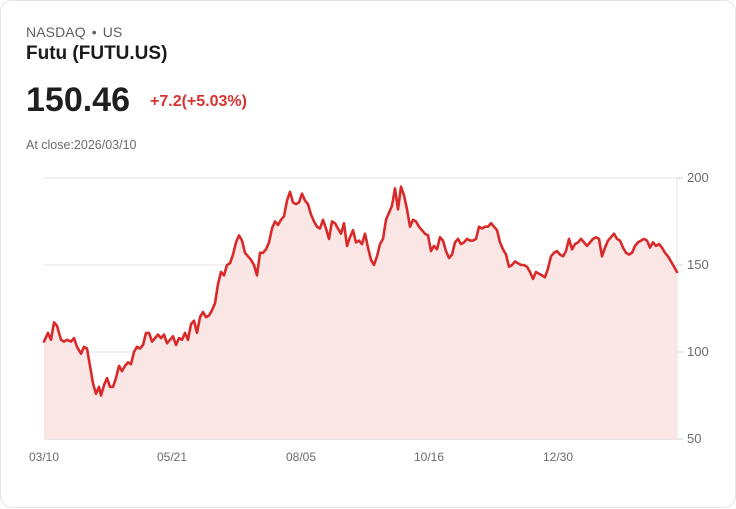 This screenshot has height=509, width=736. Describe the element at coordinates (198, 101) in the screenshot. I see `price-change: +7.2(+5.03%)` at that location.